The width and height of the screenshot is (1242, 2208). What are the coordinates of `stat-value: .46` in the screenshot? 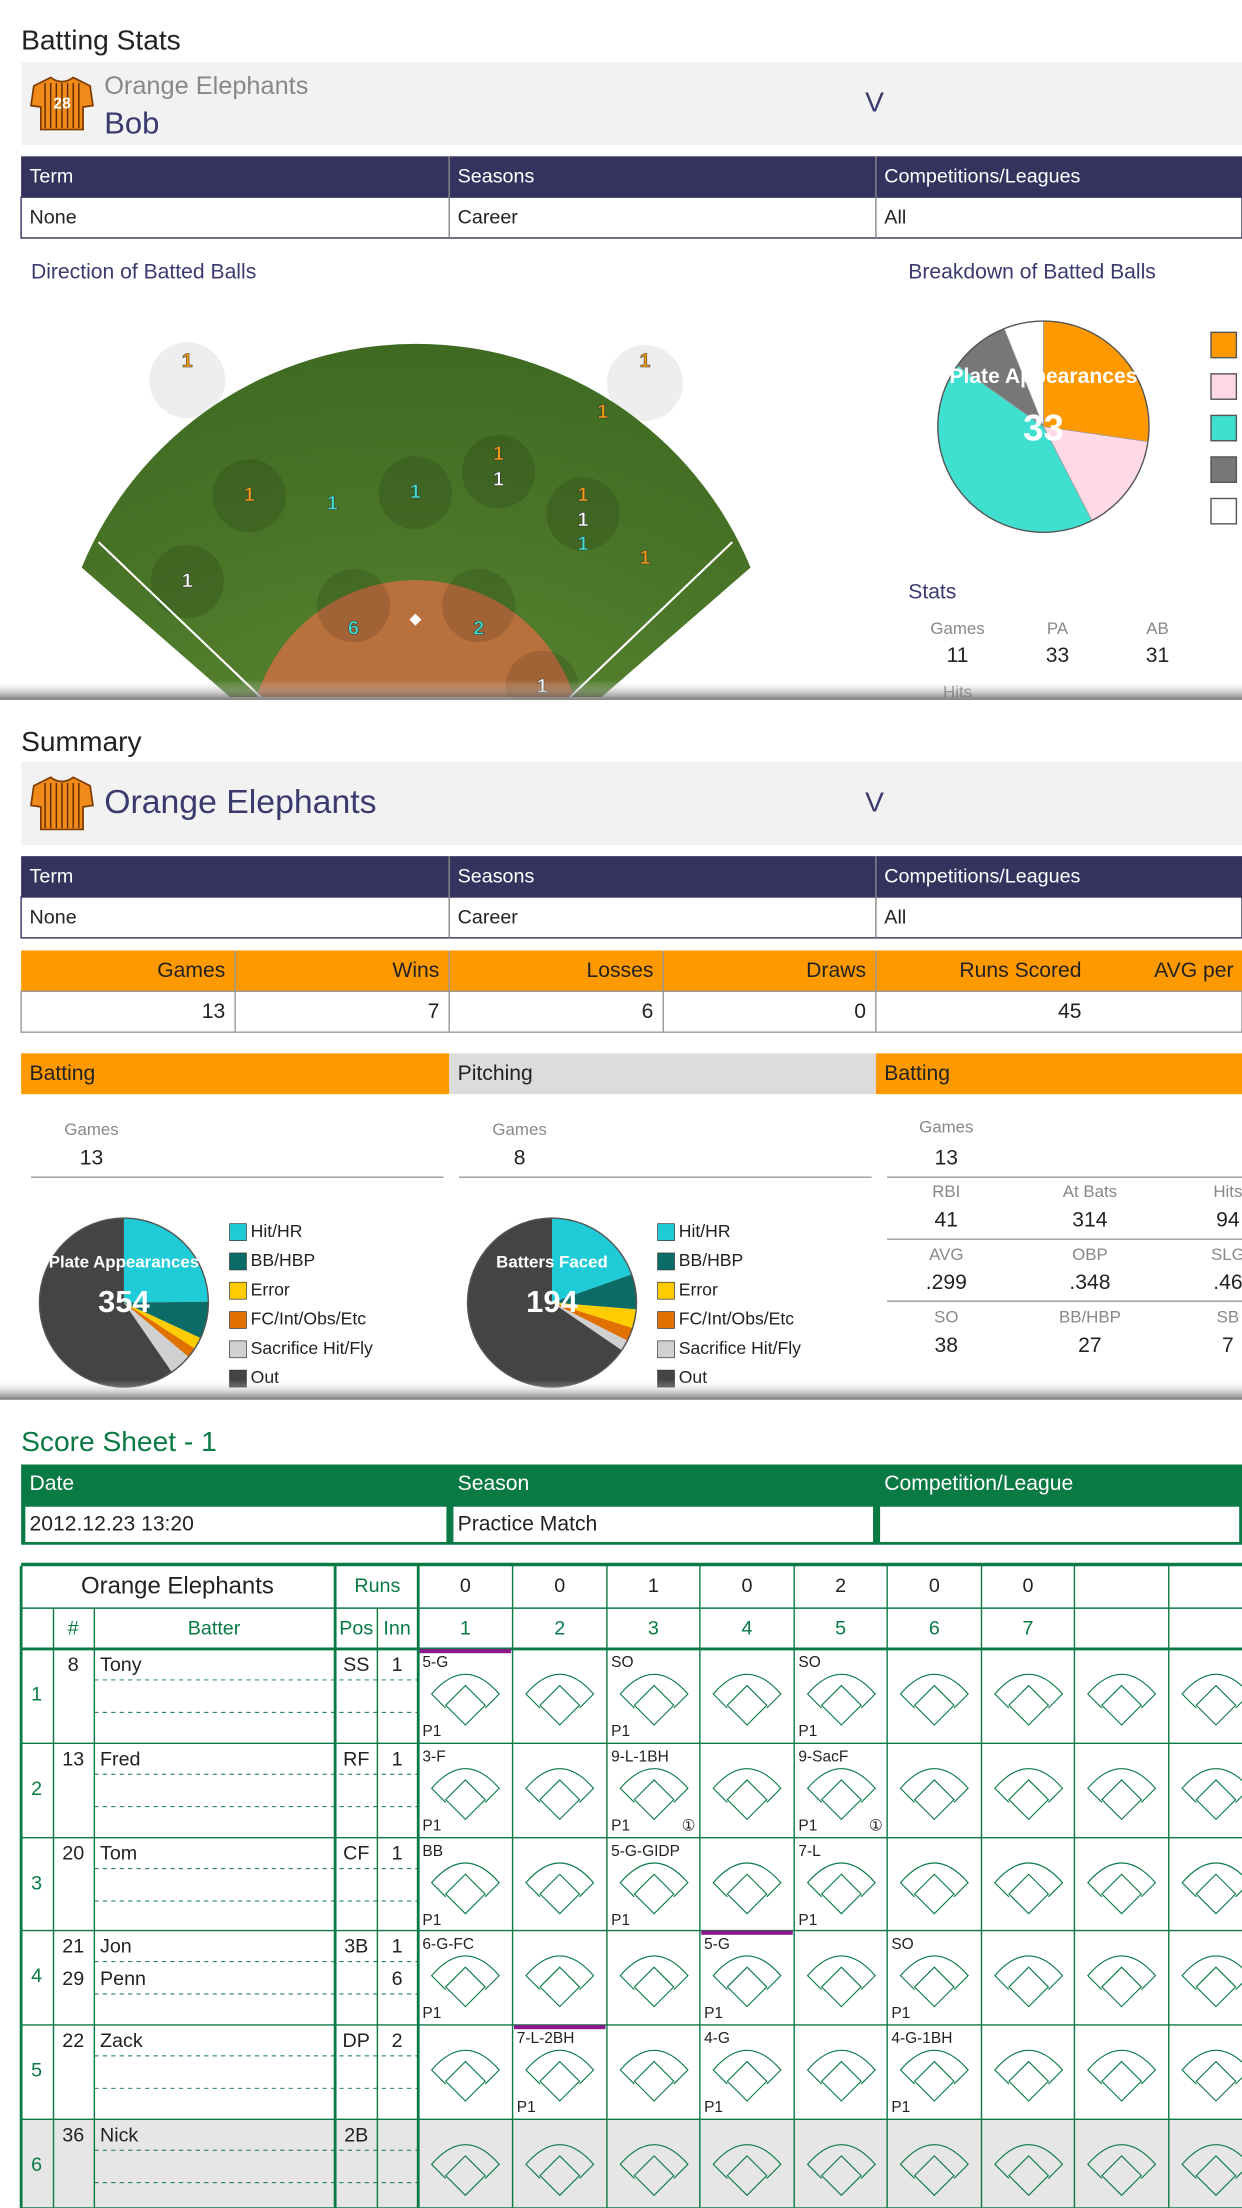 It's located at (1227, 1282).